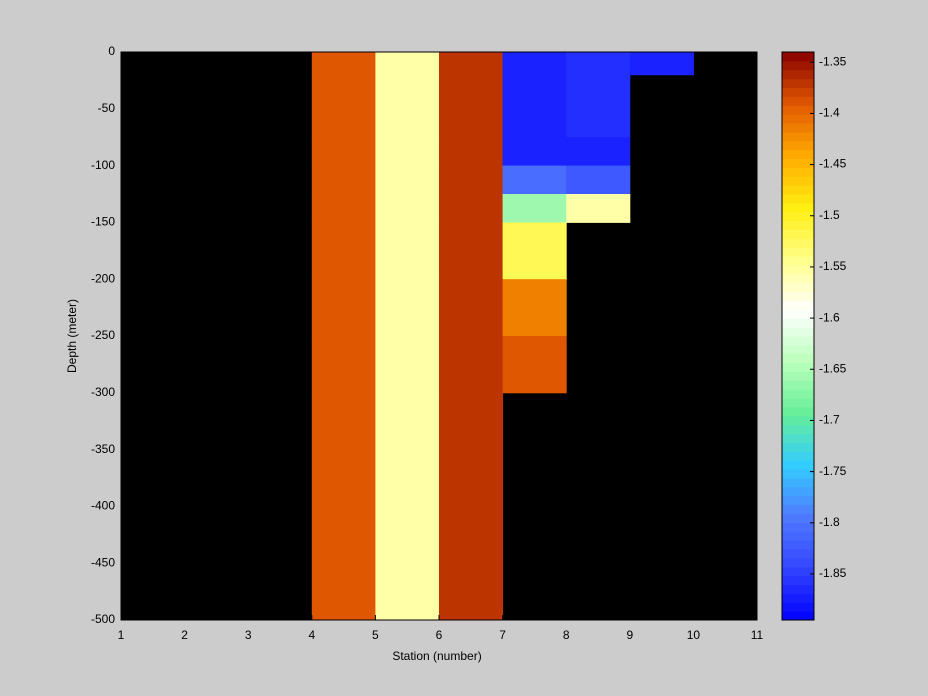  Describe the element at coordinates (629, 635) in the screenshot. I see `x-tick-label: 9` at that location.